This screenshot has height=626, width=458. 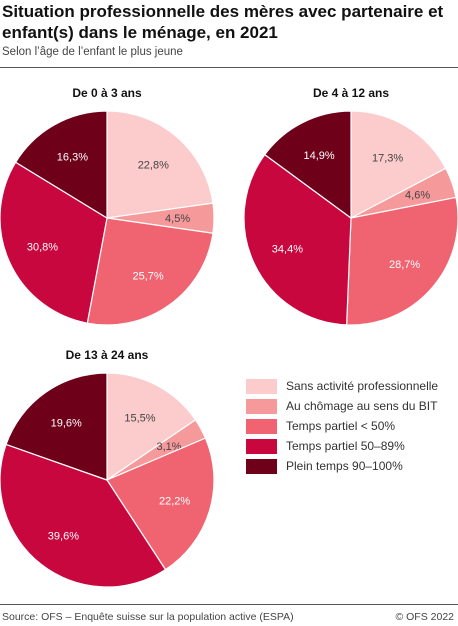 What do you see at coordinates (345, 446) in the screenshot?
I see `legend-label: Temps partiel 50–89%` at bounding box center [345, 446].